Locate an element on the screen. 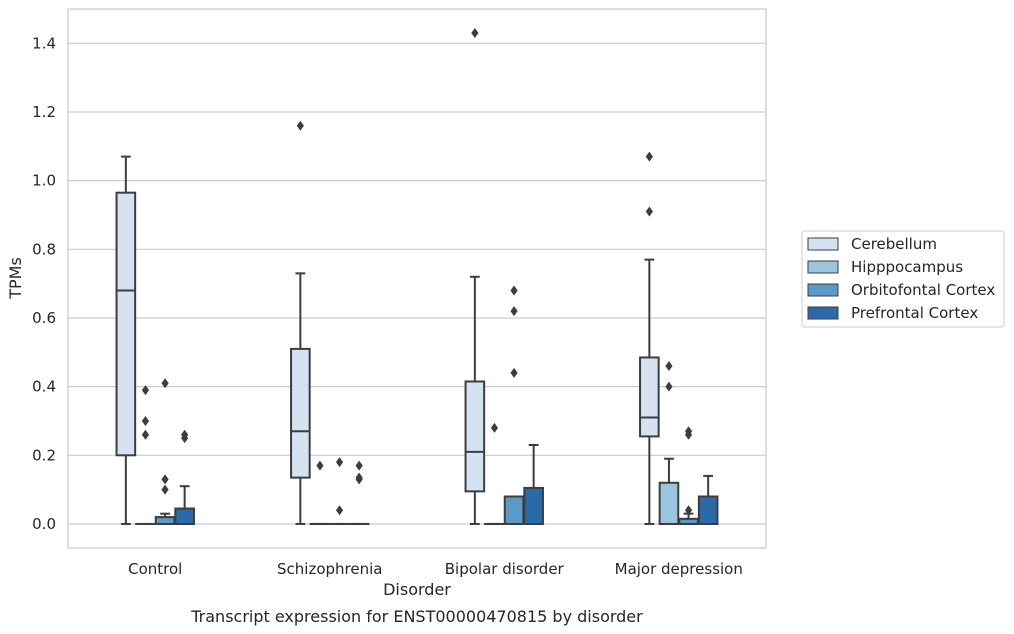 This screenshot has width=1014, height=634. y-tick-label: 0.8 is located at coordinates (44, 249).